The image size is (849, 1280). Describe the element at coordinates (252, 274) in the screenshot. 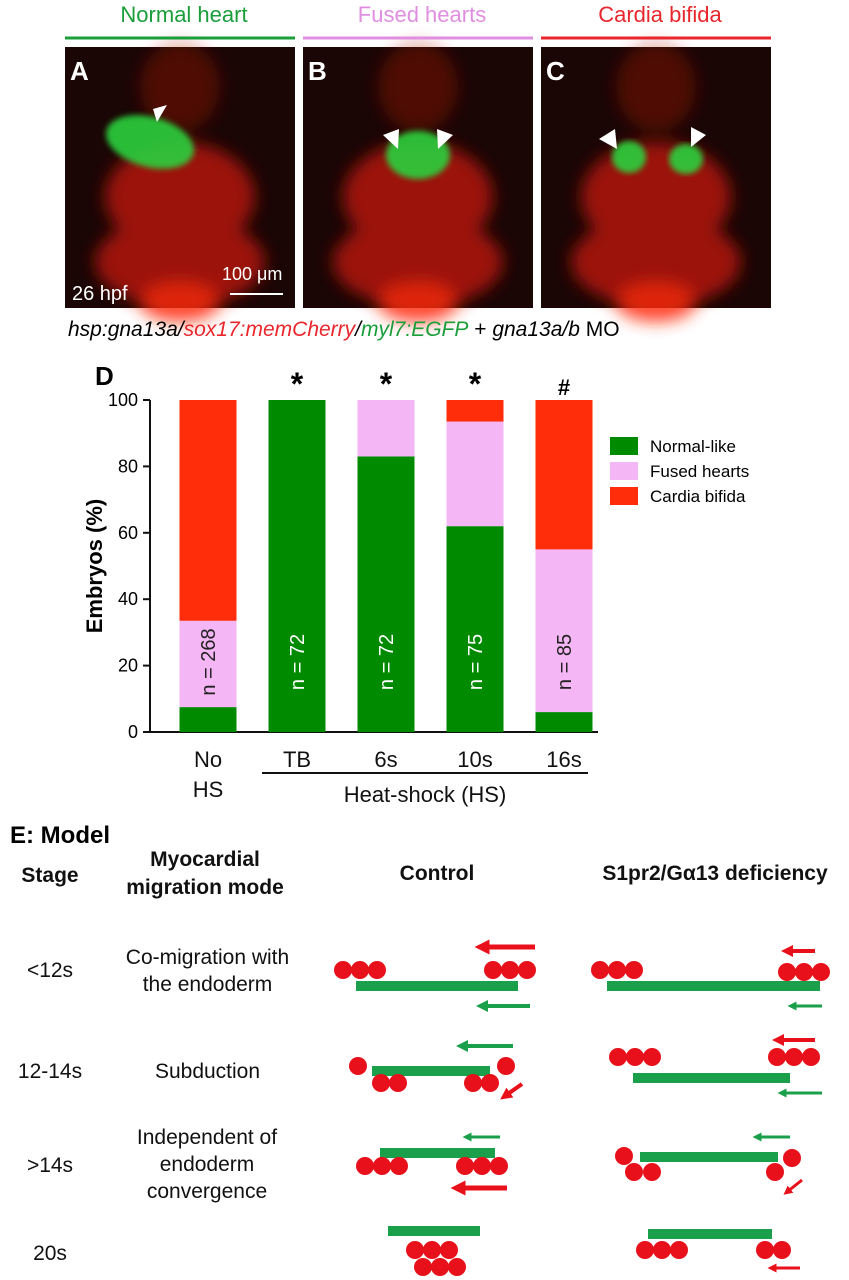

I see `scale-label: 100 μm` at that location.